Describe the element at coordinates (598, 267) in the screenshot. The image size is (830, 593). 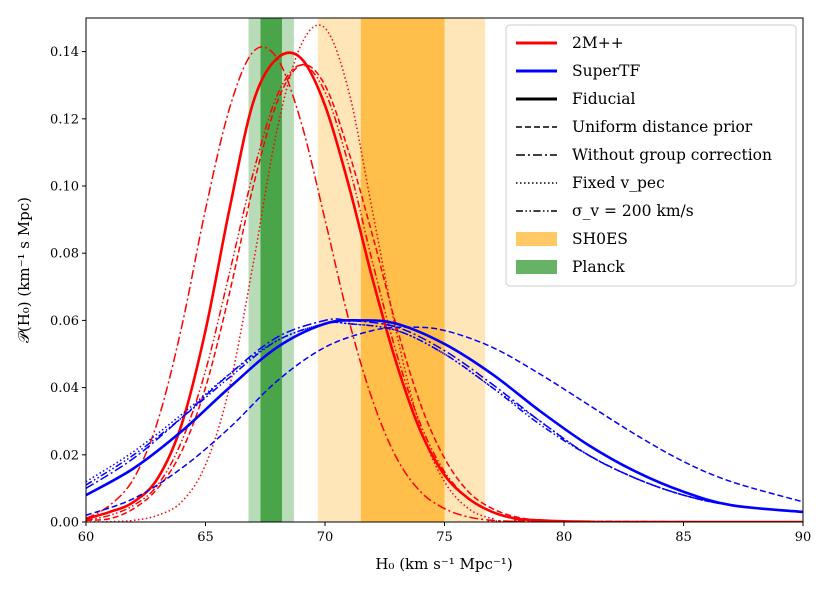
I see `legend-label-8: Planck` at that location.